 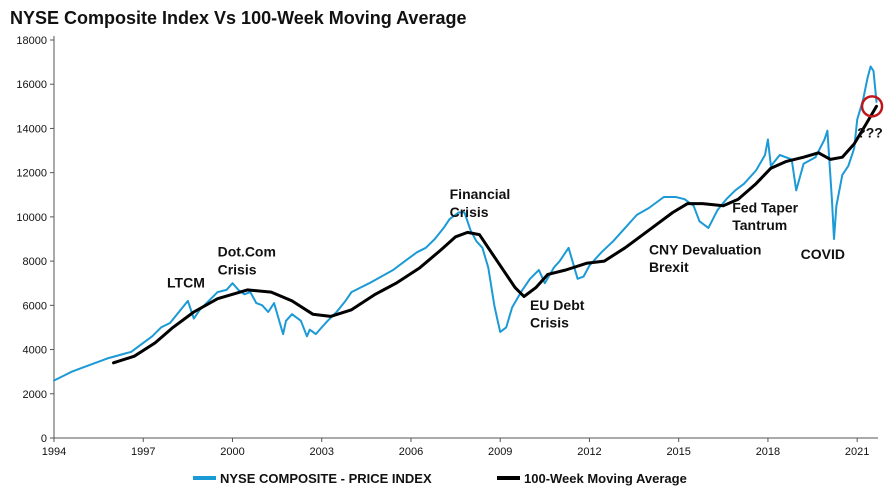 I want to click on y-tick-label: 14000, so click(x=31, y=129).